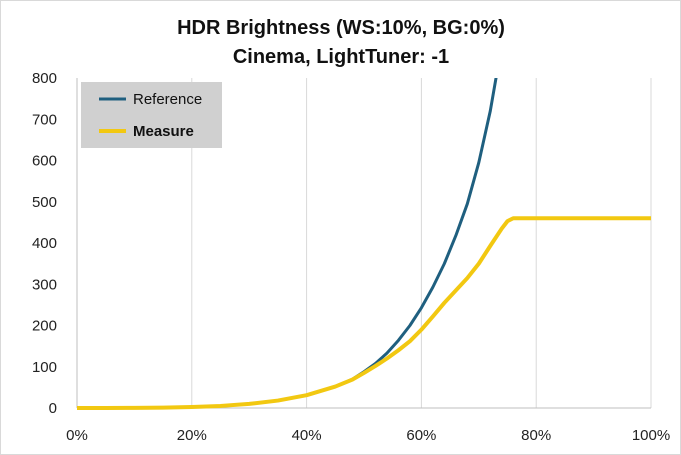  What do you see at coordinates (44, 243) in the screenshot?
I see `y-tick-label: 400` at bounding box center [44, 243].